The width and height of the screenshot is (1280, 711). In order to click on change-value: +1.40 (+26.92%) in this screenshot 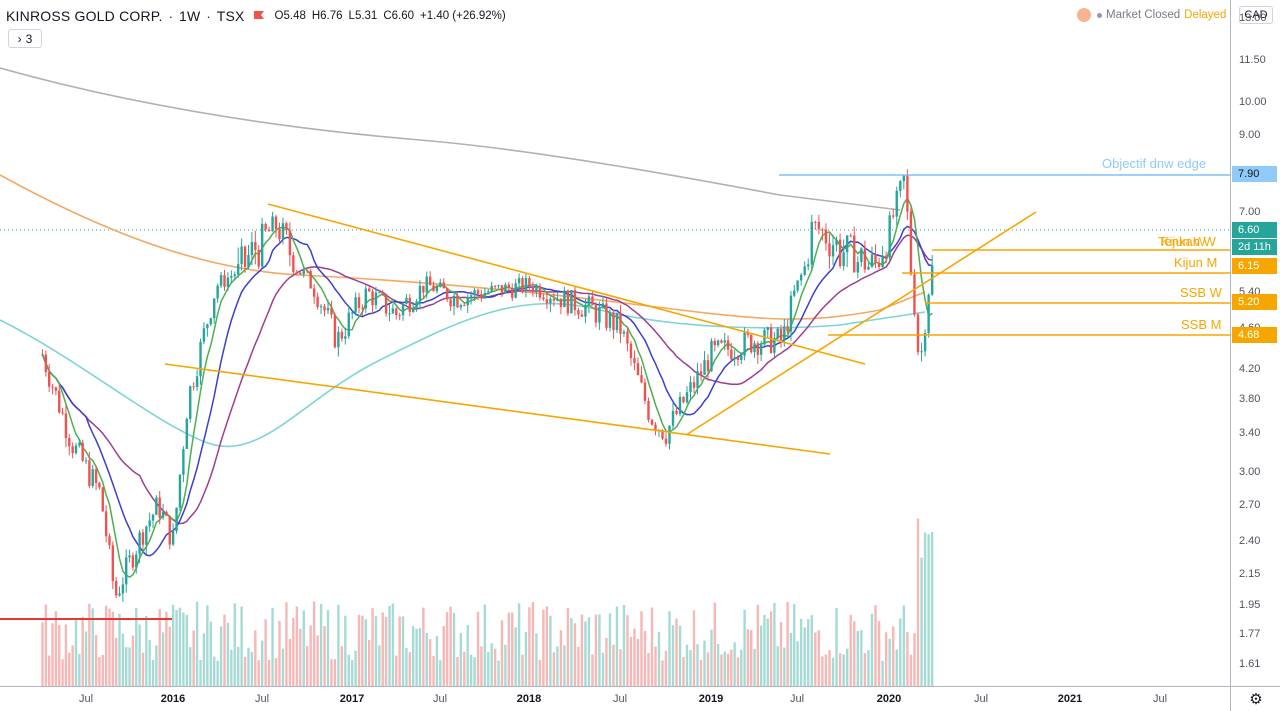, I will do `click(463, 16)`.